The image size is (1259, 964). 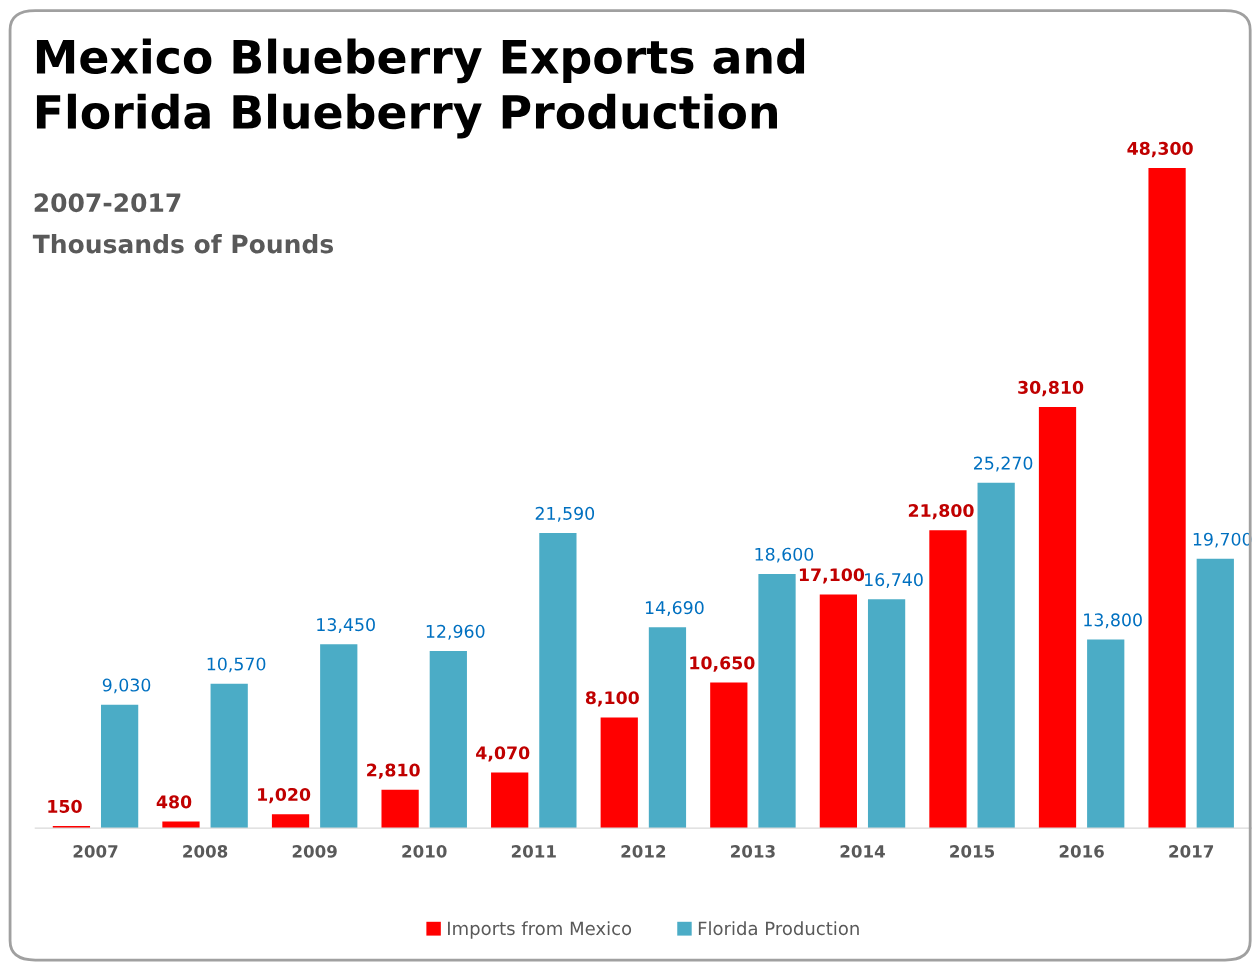 What do you see at coordinates (95, 851) in the screenshot?
I see `x-tick-label: 2007` at bounding box center [95, 851].